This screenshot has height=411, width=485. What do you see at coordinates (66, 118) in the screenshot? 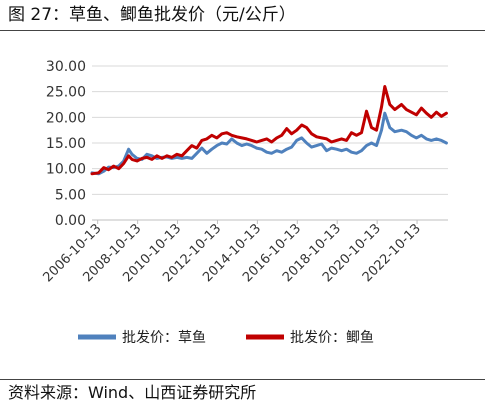
I see `y-tick-label: 20.00` at bounding box center [66, 118].